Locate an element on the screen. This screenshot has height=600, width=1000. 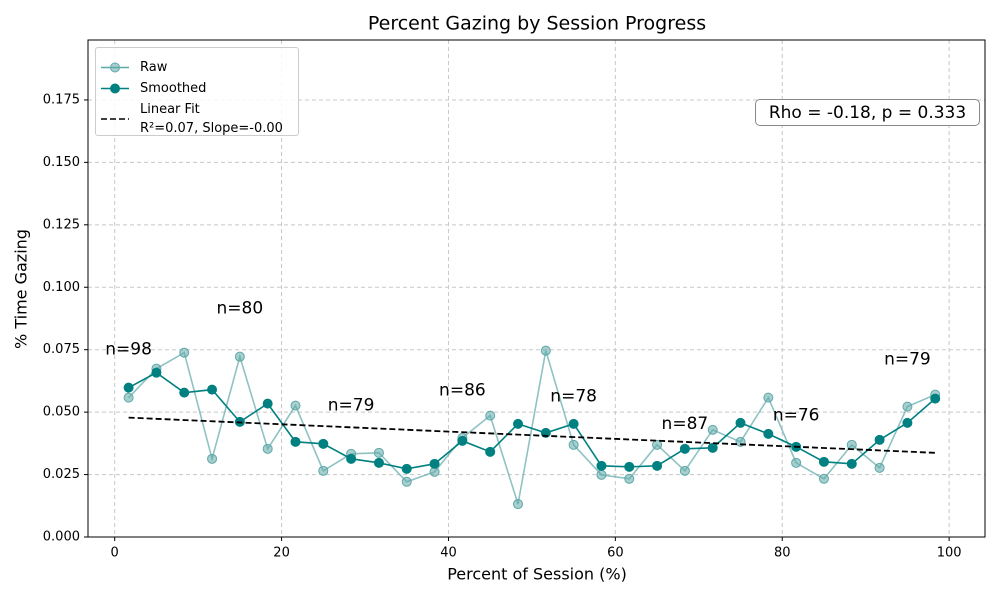
x-tick-label: 0 is located at coordinates (115, 553).